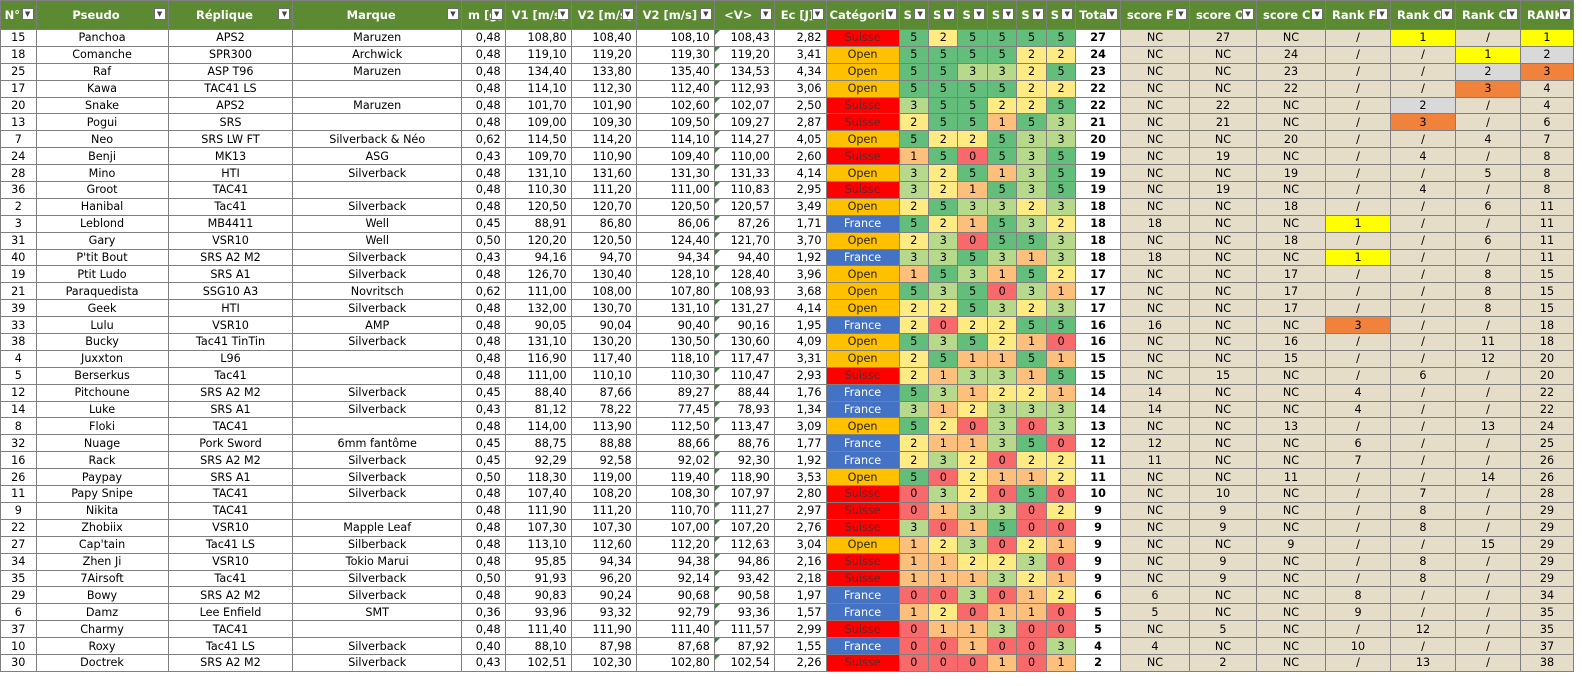  Describe the element at coordinates (1002, 662) in the screenshot. I see `cell-s4: 1` at that location.